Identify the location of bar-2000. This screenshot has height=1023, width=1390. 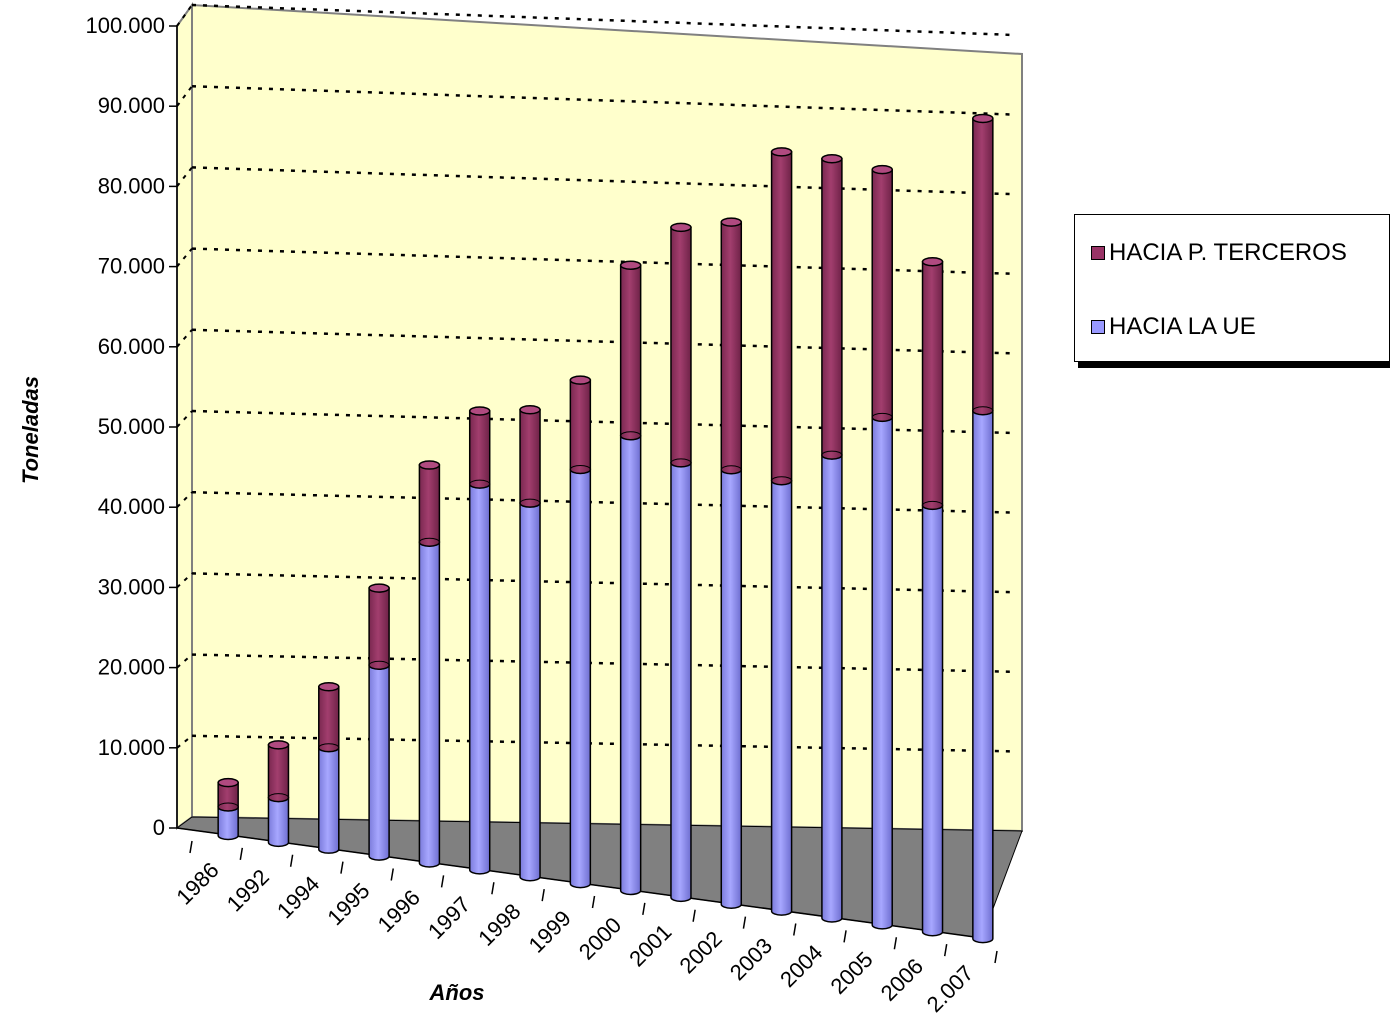
(630, 578).